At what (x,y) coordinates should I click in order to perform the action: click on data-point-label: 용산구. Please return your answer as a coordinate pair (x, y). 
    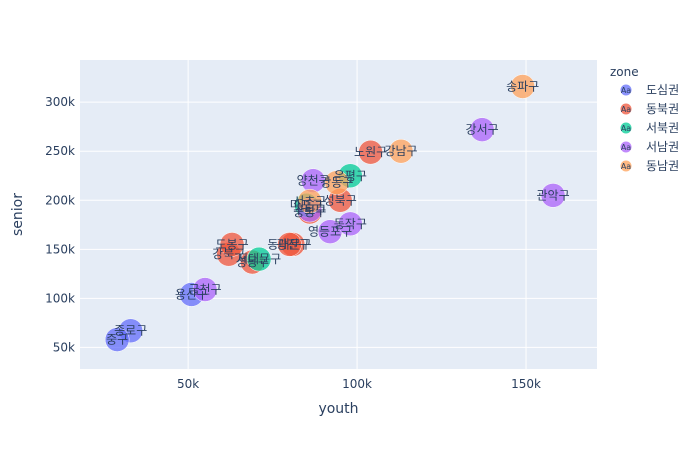
    Looking at the image, I should click on (191, 294).